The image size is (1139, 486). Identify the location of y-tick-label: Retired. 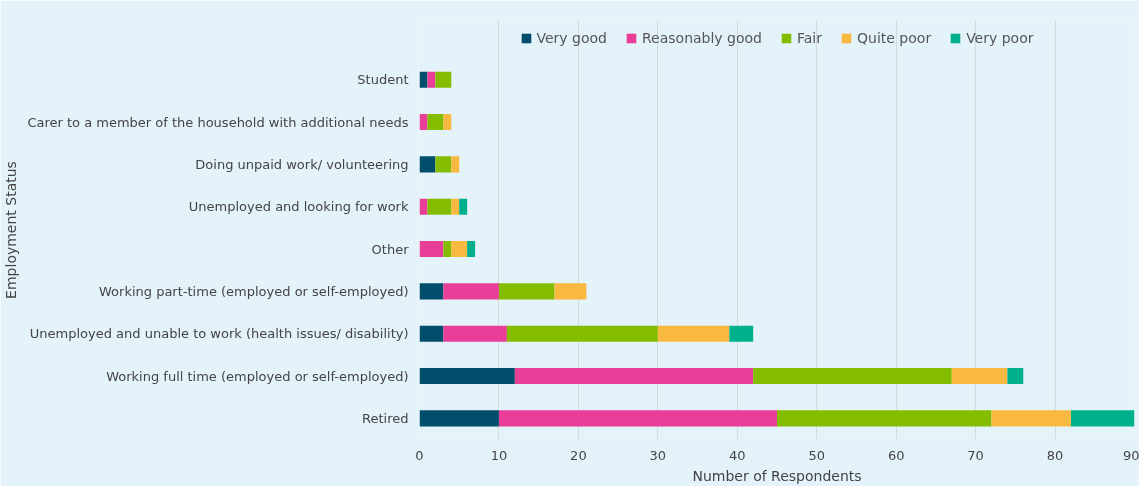
(385, 418).